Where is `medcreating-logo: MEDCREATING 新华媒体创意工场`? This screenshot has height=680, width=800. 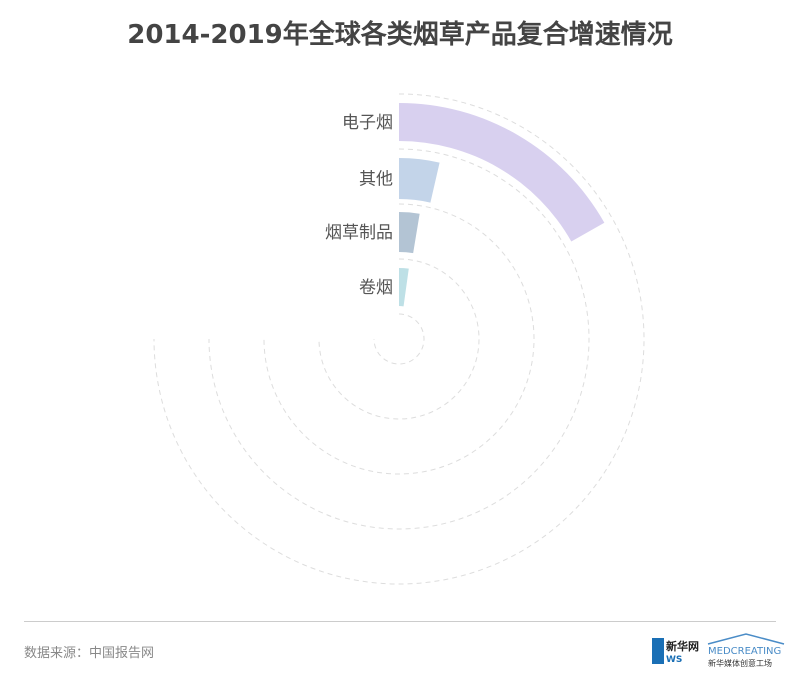
medcreating-logo: MEDCREATING 新华媒体创意工场 is located at coordinates (746, 650).